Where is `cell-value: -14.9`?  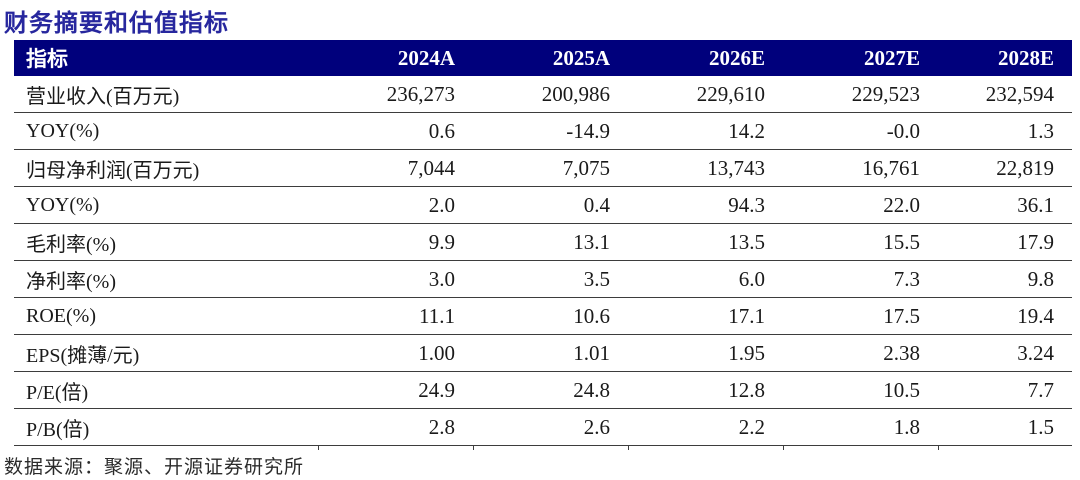
cell-value: -14.9 is located at coordinates (551, 133).